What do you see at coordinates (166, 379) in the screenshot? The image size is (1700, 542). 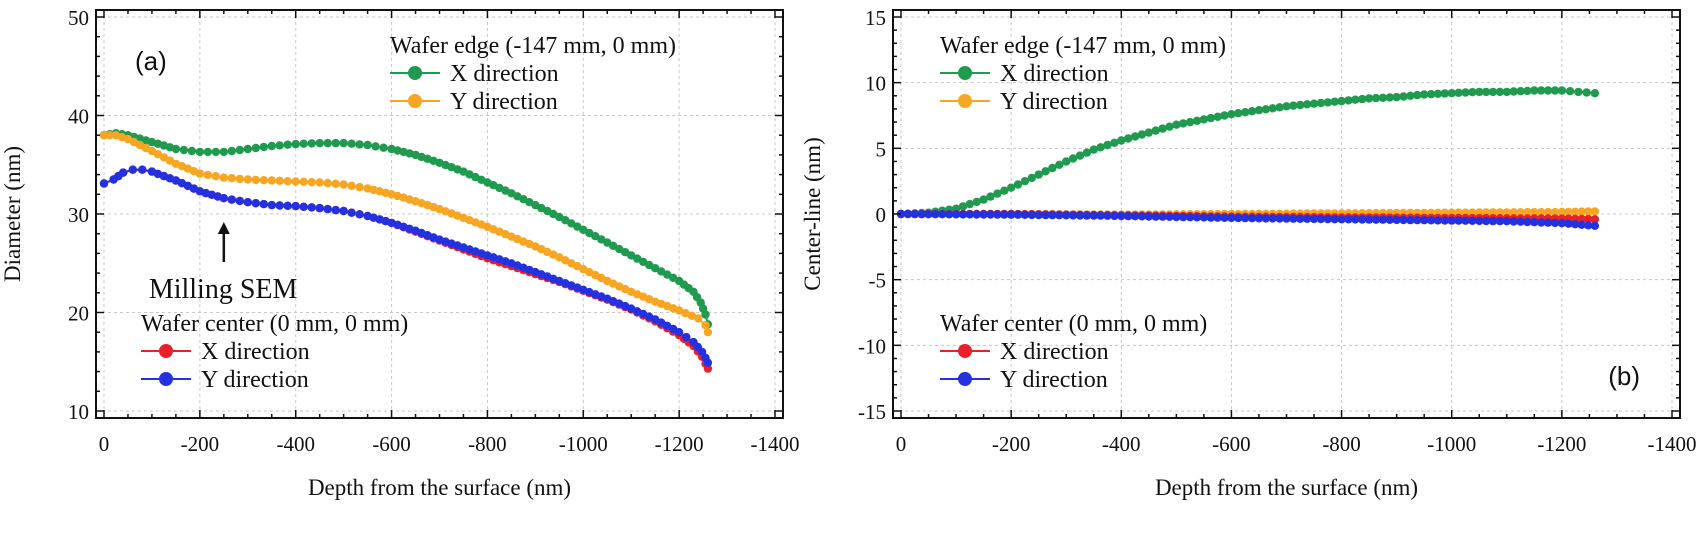 I see `legend-swatch-marker` at bounding box center [166, 379].